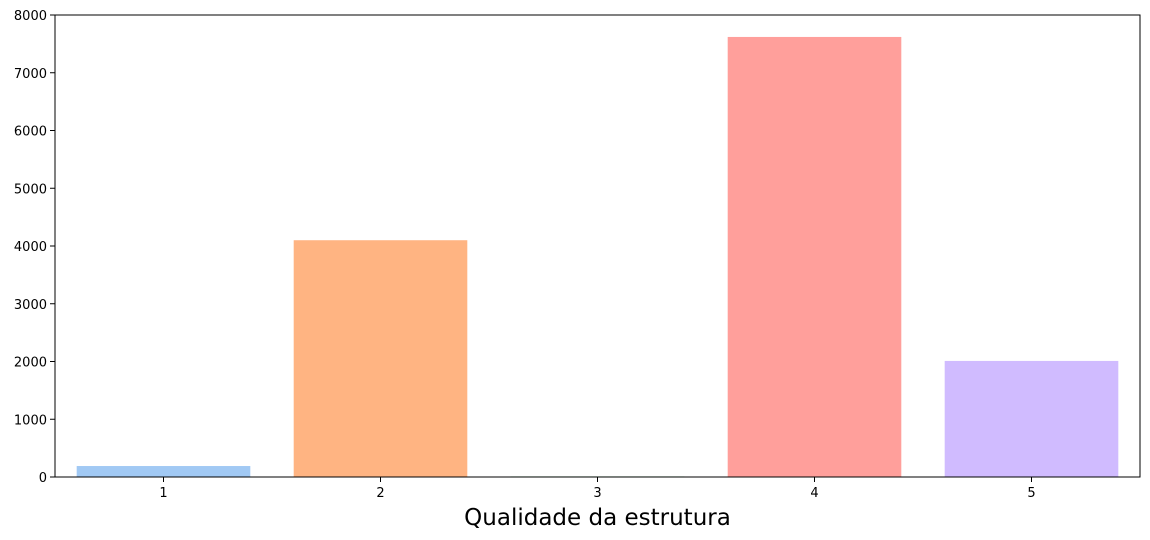 Image resolution: width=1150 pixels, height=540 pixels. I want to click on x-tick-label: 5, so click(1031, 493).